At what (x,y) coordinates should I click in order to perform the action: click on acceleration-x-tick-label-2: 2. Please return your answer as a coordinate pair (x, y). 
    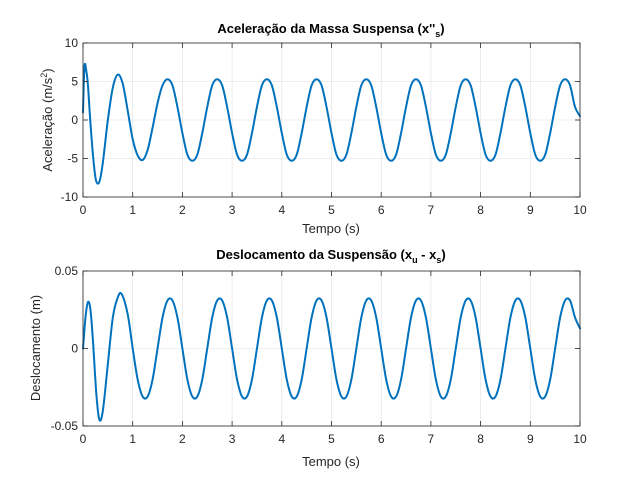
    Looking at the image, I should click on (182, 210).